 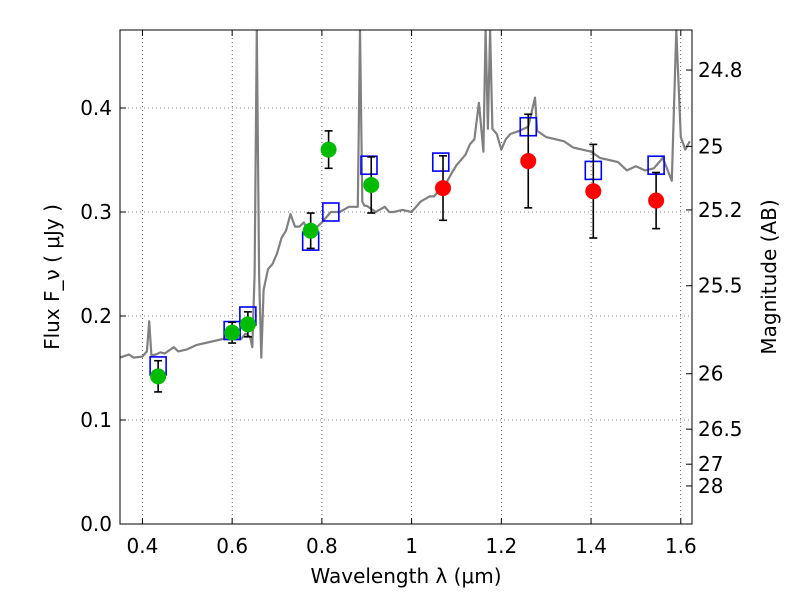 I want to click on y-tick-label: 0.3, so click(x=96, y=212).